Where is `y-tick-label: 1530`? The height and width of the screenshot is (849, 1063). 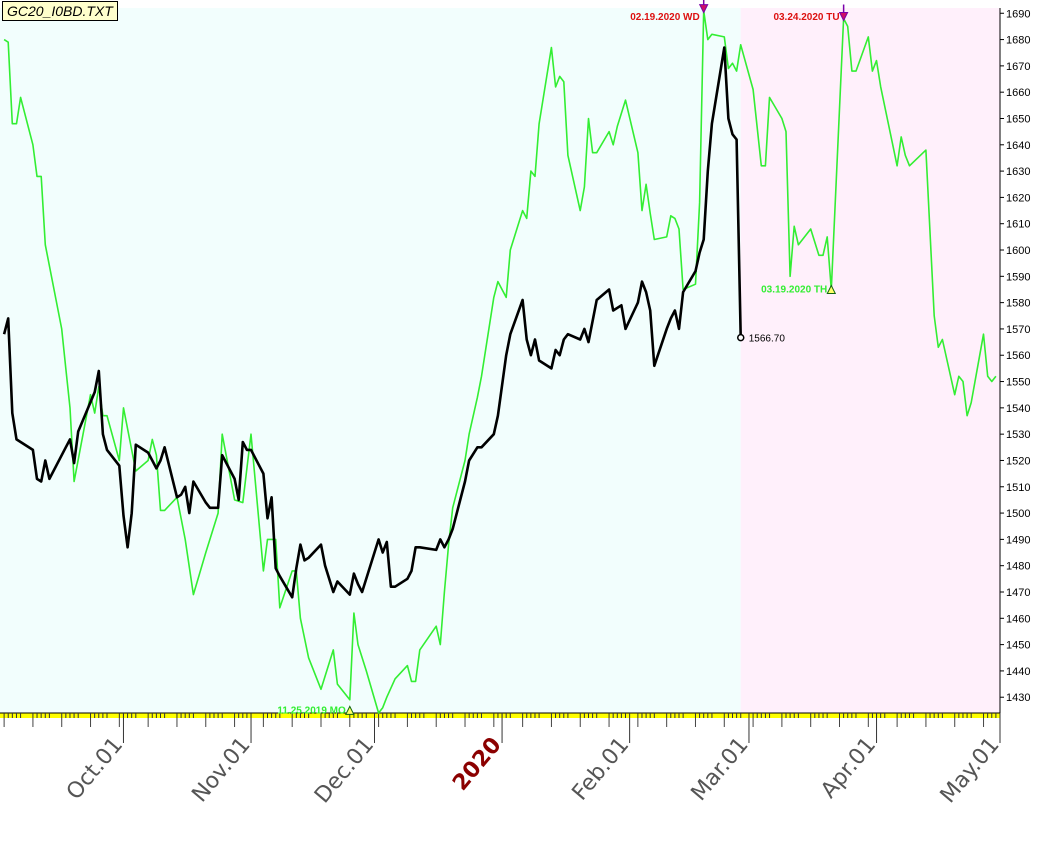 y-tick-label: 1530 is located at coordinates (1018, 435).